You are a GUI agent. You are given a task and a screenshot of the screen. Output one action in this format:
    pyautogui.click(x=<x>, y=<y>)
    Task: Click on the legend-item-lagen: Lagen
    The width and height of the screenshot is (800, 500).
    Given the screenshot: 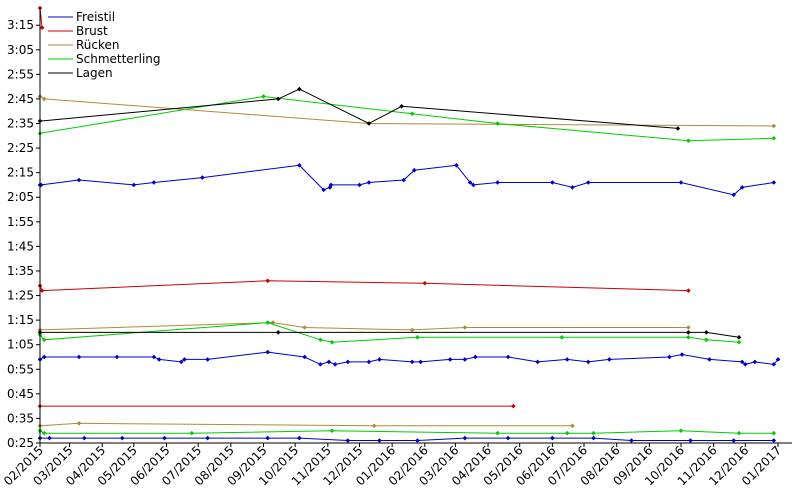 What is the action you would take?
    pyautogui.click(x=80, y=73)
    